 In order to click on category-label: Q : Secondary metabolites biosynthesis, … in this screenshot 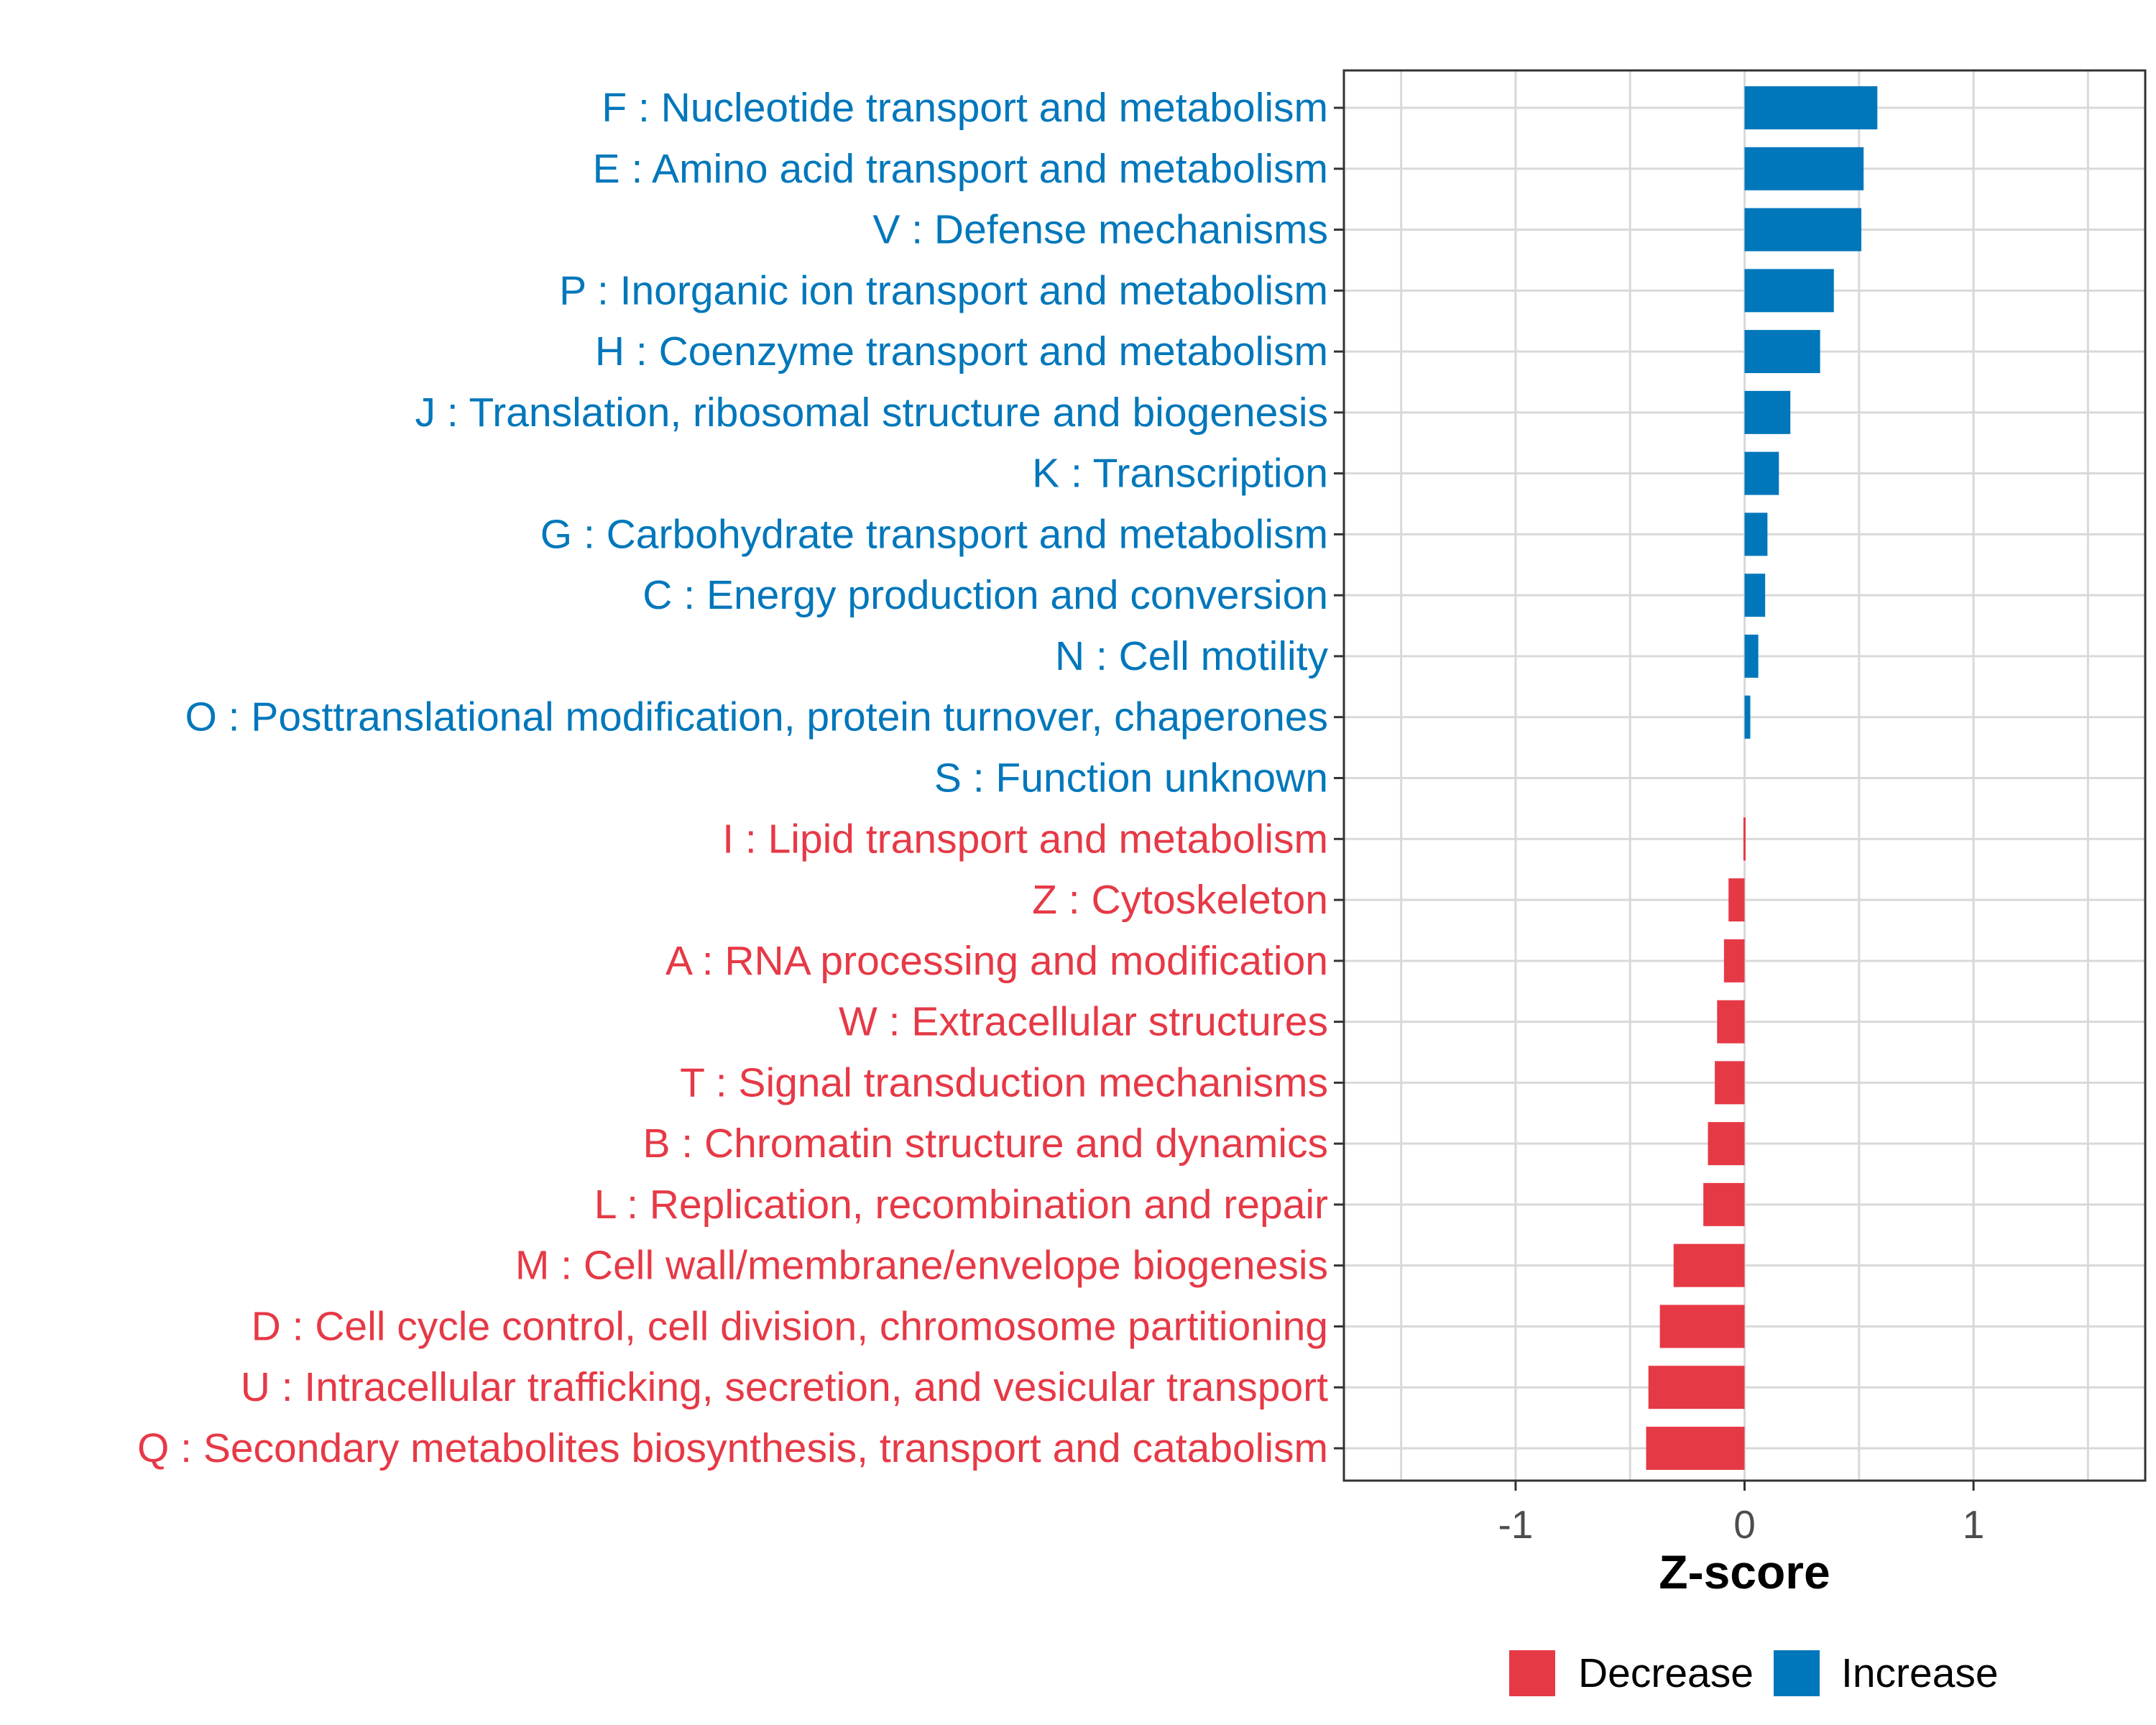, I will do `click(733, 1448)`.